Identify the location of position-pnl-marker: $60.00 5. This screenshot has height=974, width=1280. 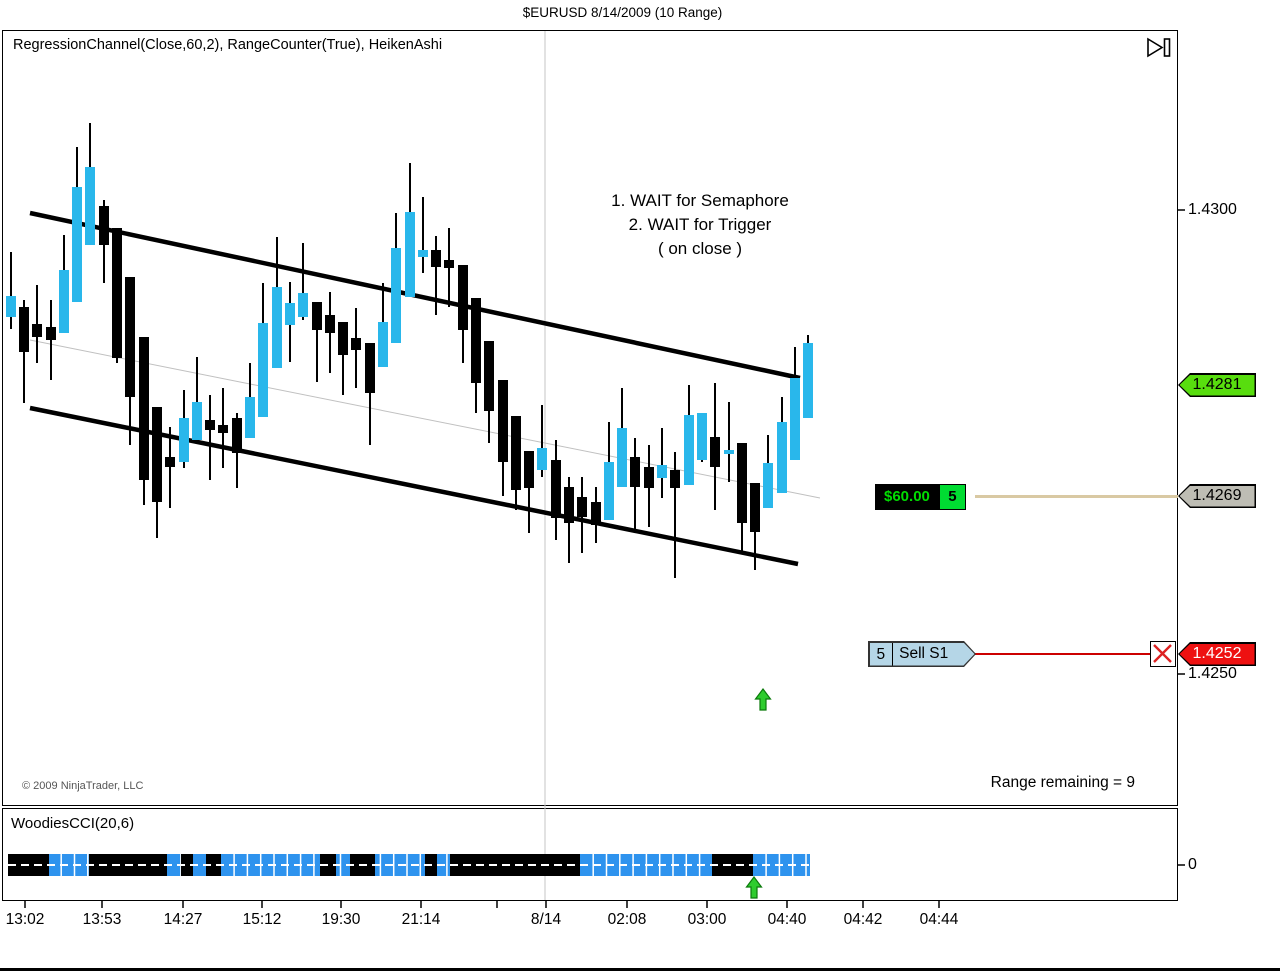
(920, 497).